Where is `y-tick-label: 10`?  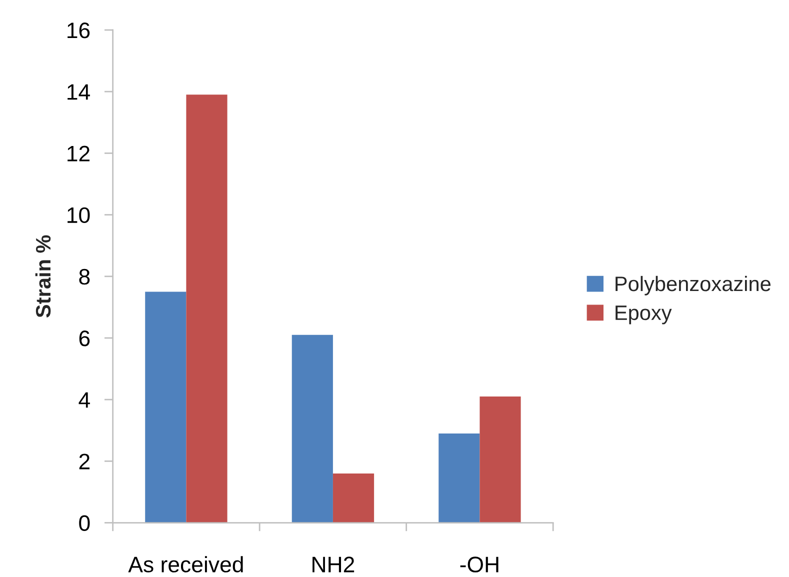 y-tick-label: 10 is located at coordinates (79, 215).